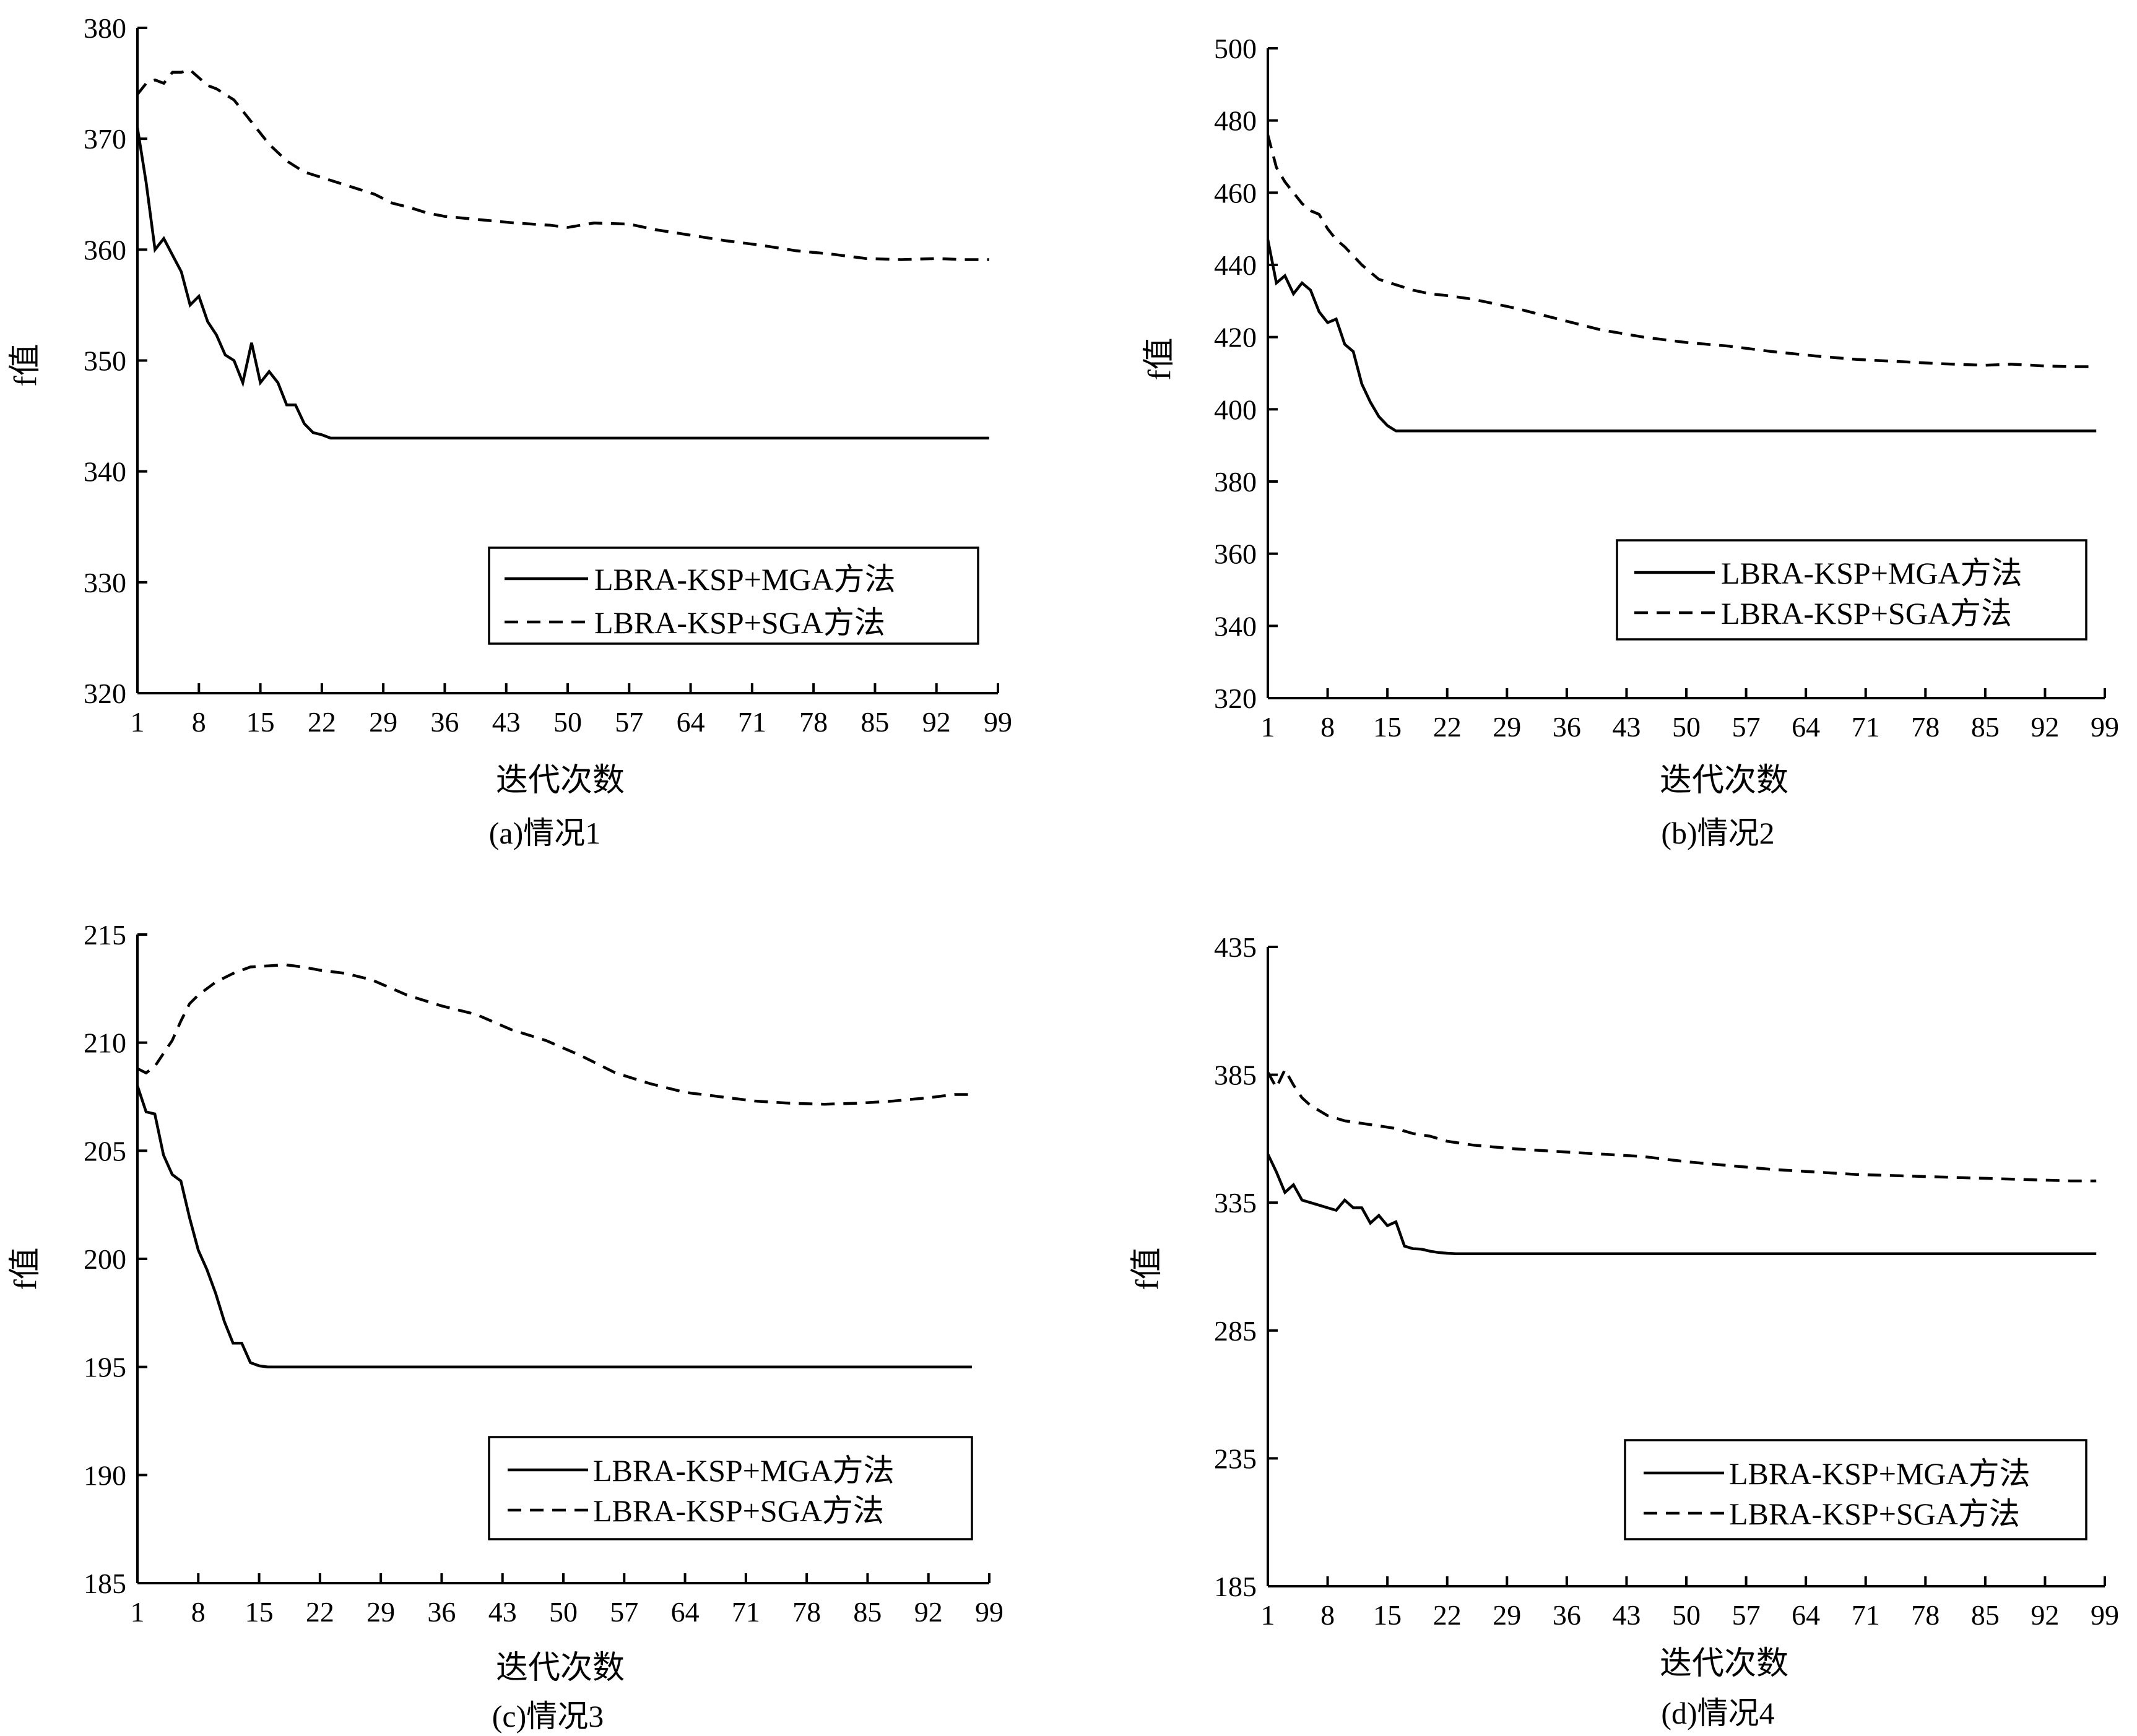  What do you see at coordinates (1387, 727) in the screenshot?
I see `x-tick-label-b: 15` at bounding box center [1387, 727].